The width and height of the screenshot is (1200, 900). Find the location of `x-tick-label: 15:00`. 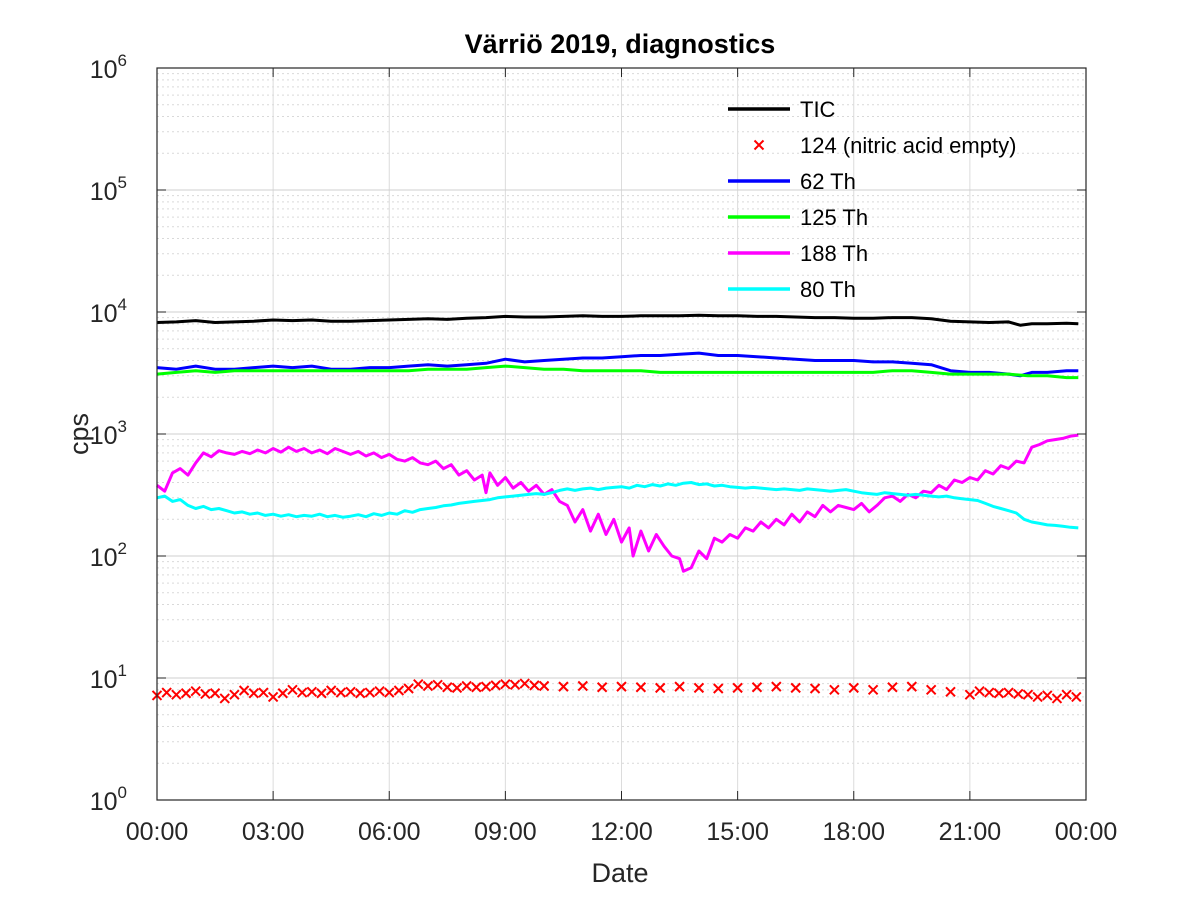

x-tick-label: 15:00 is located at coordinates (737, 832).